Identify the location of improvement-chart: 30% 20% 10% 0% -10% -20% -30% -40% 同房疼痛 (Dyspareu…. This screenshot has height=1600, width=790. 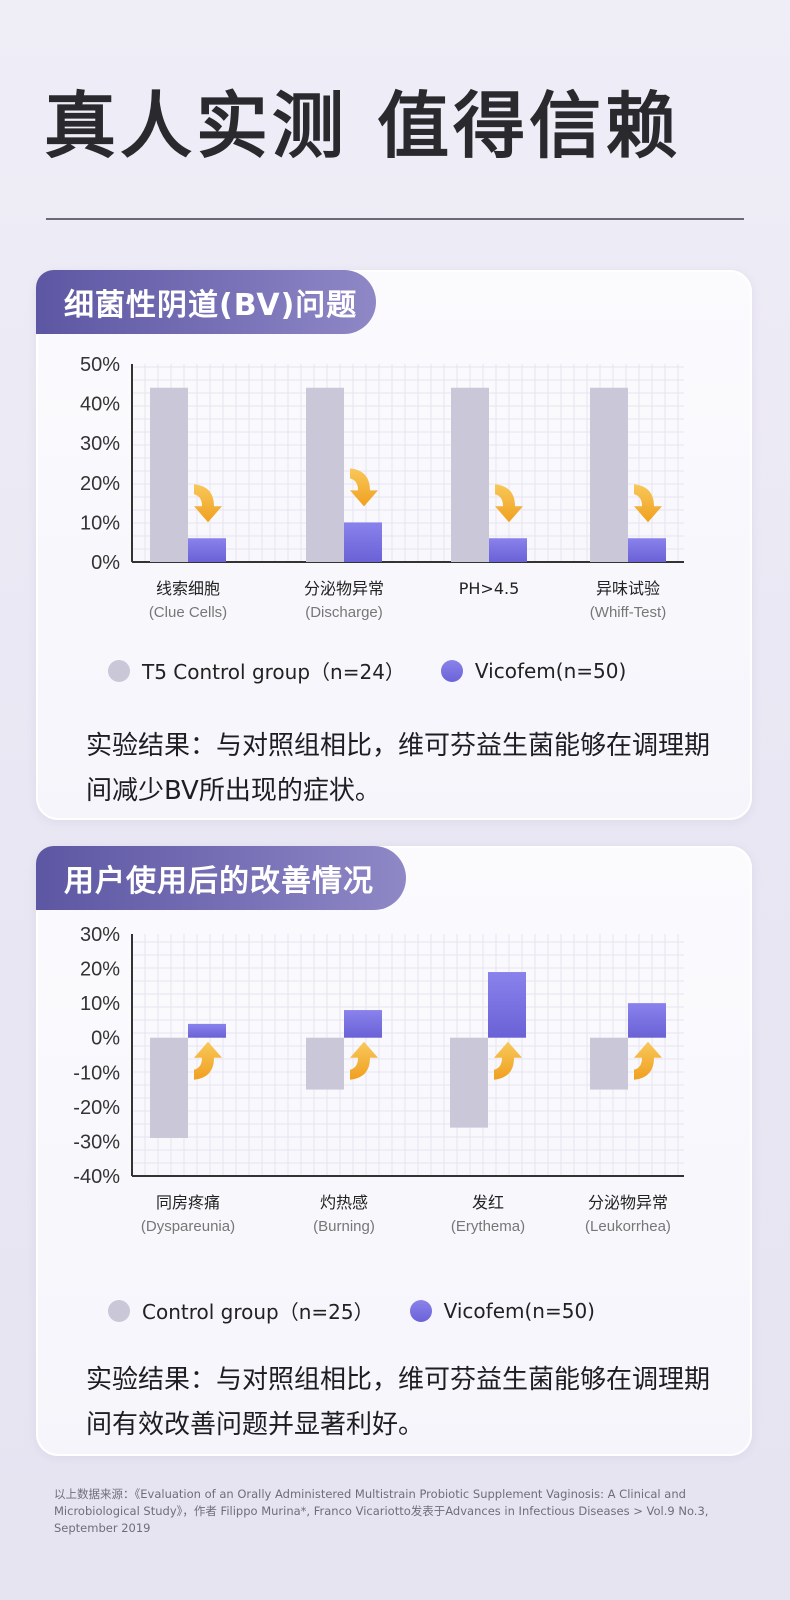
(378, 1080).